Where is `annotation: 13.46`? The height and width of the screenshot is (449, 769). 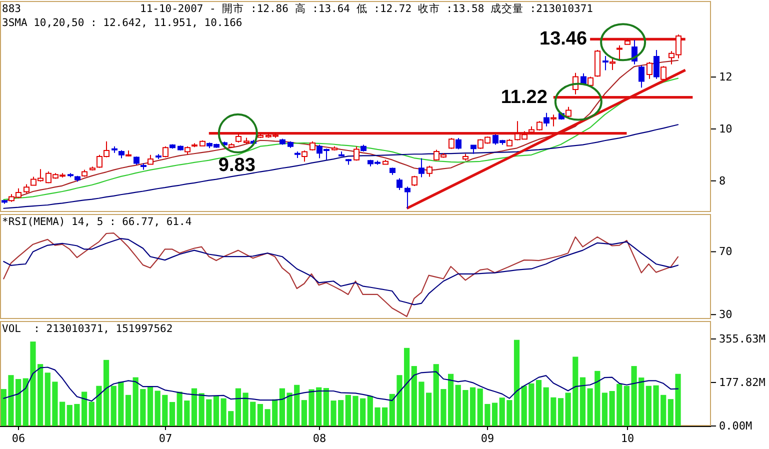
annotation: 13.46 is located at coordinates (564, 39).